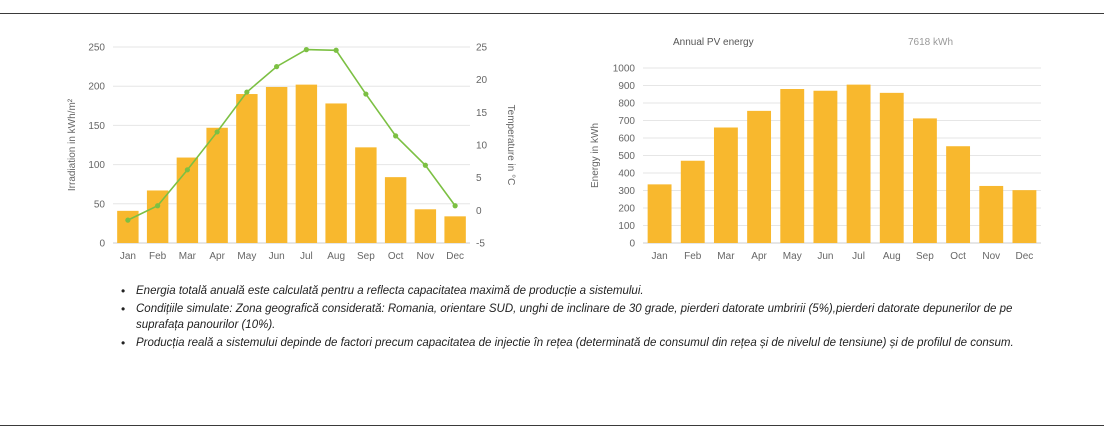 Image resolution: width=1104 pixels, height=435 pixels. I want to click on pv-energy-x-tick-label: Jun, so click(825, 256).